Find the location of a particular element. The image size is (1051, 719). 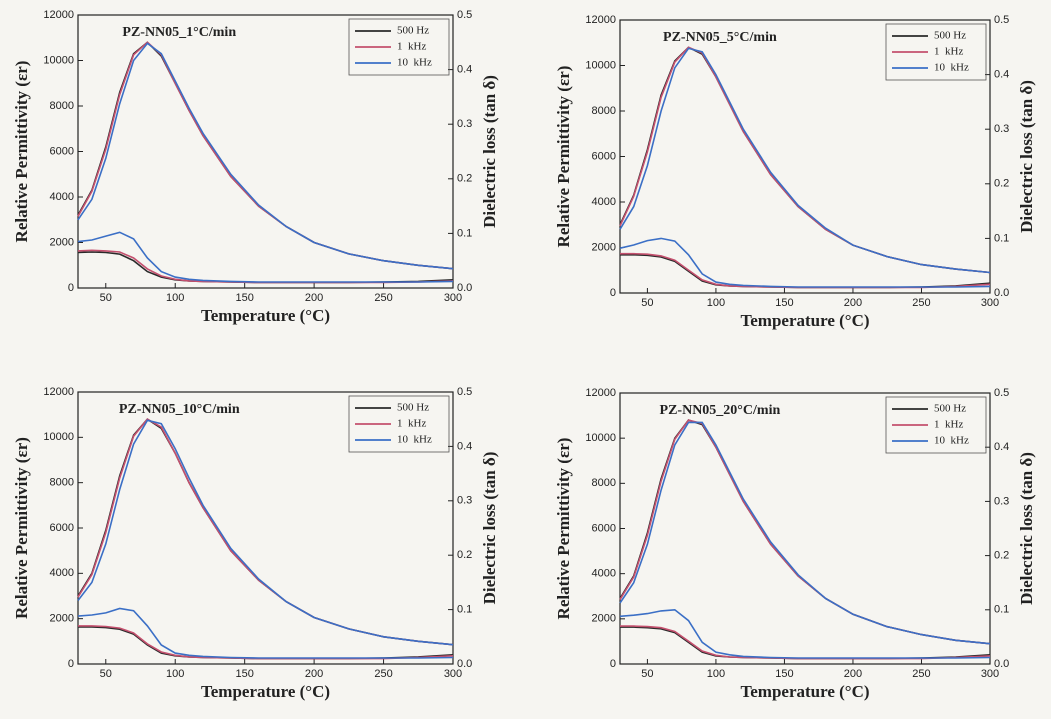

chart-title: PZ-NN05_1°C/min is located at coordinates (179, 32).